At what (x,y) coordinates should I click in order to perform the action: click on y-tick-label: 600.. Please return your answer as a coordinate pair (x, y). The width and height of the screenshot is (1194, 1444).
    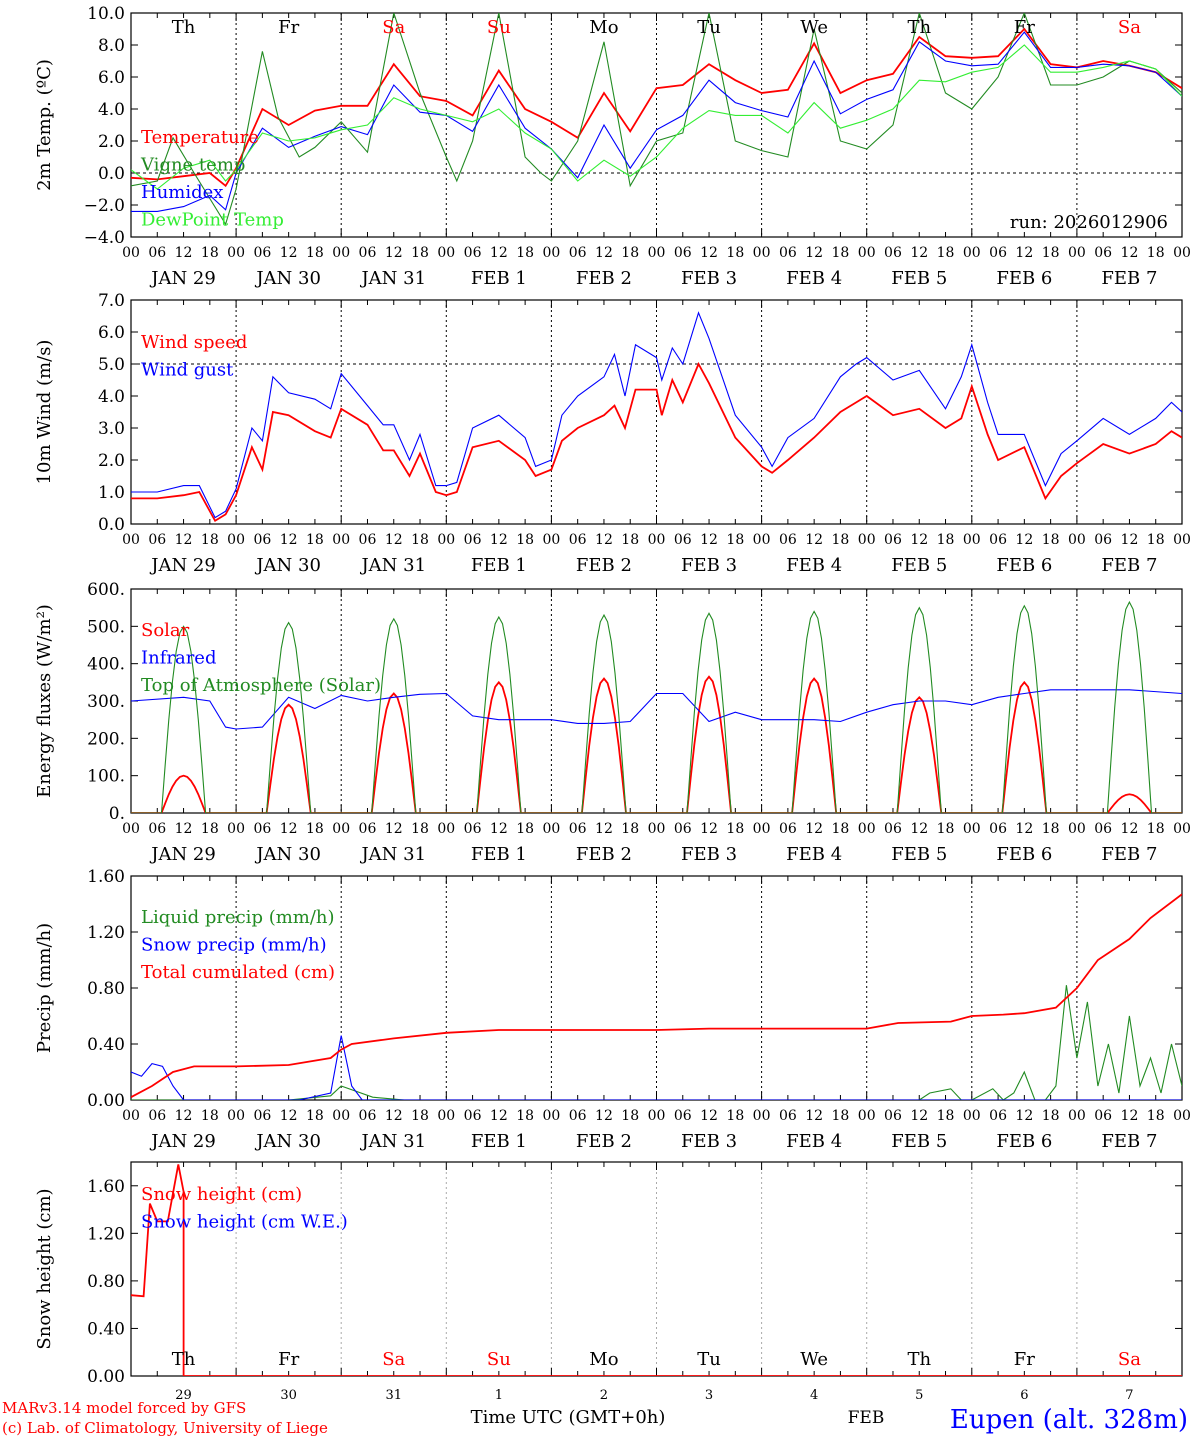
    Looking at the image, I should click on (106, 590).